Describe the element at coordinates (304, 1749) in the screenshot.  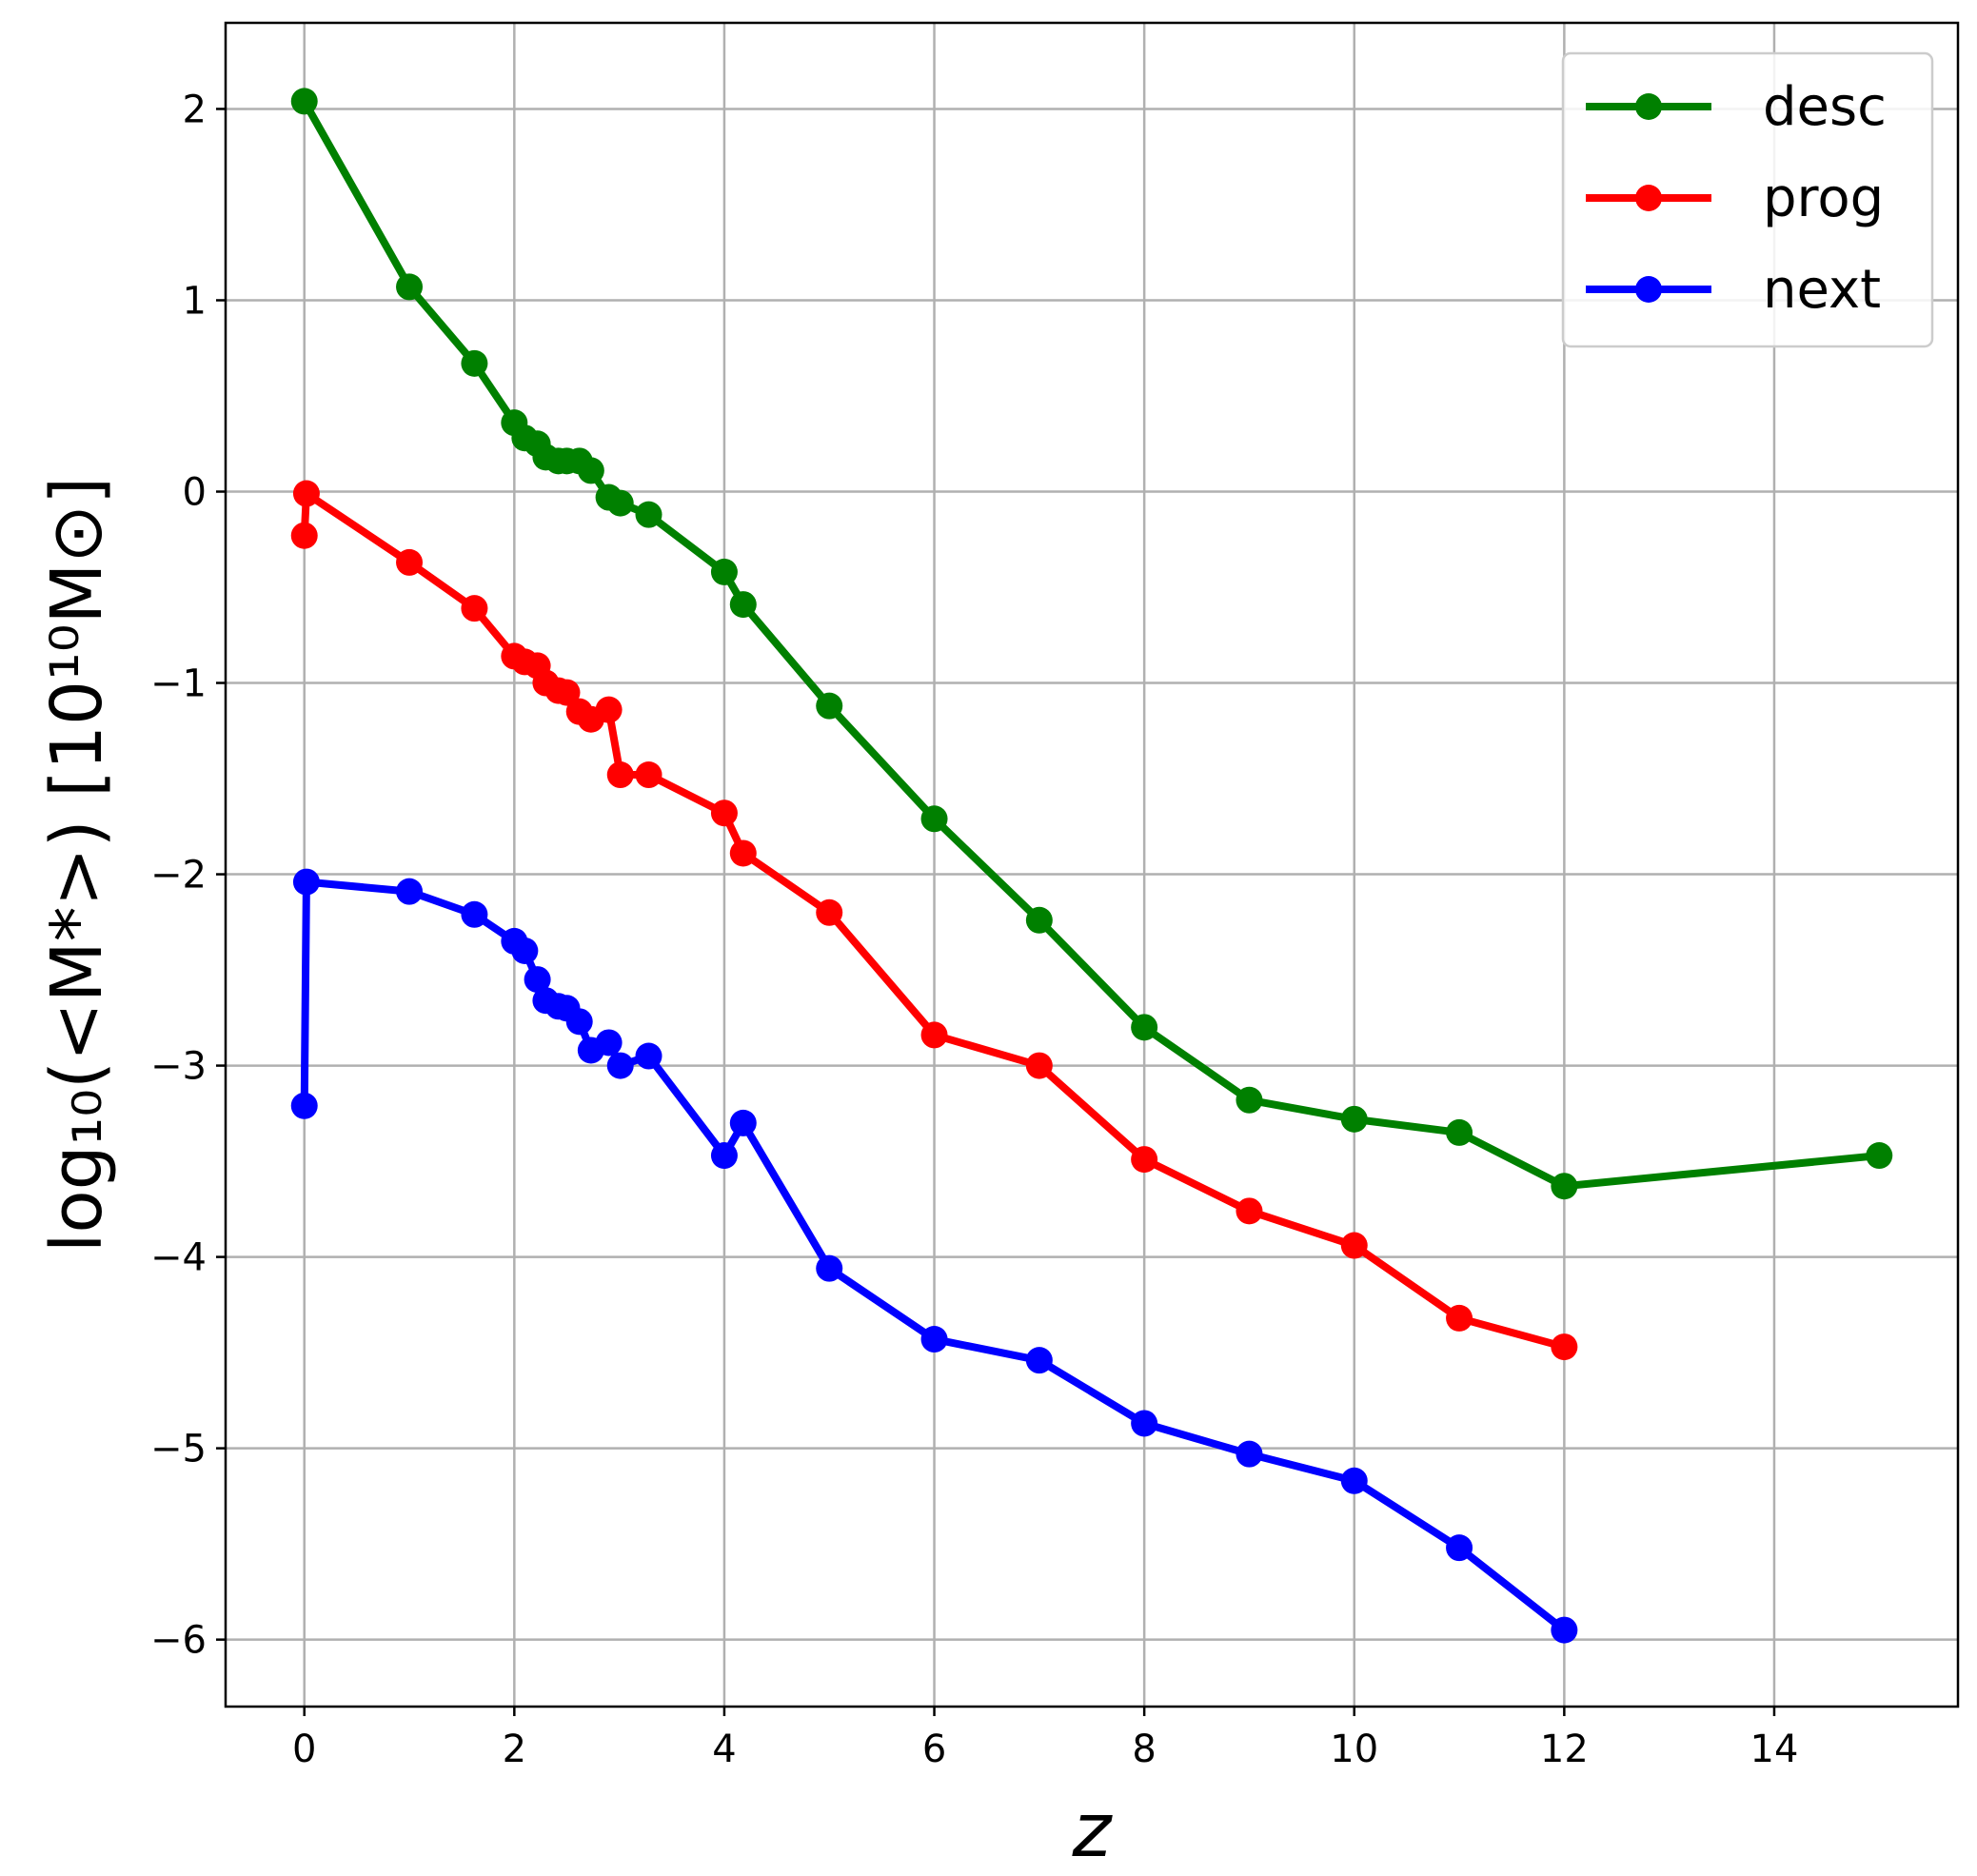
I see `x-tick-label: 0` at that location.